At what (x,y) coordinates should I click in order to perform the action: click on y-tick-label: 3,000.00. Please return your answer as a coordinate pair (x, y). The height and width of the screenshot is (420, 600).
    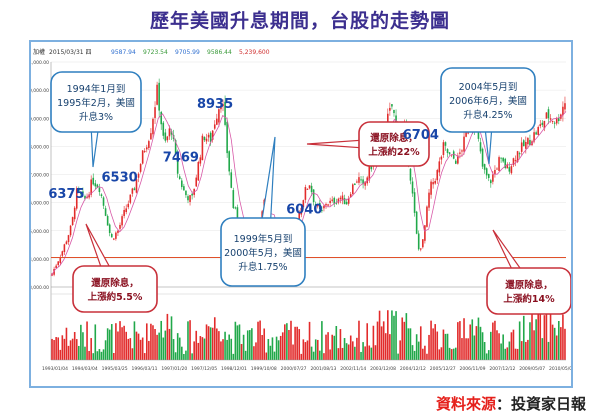
    Looking at the image, I should click on (40, 288).